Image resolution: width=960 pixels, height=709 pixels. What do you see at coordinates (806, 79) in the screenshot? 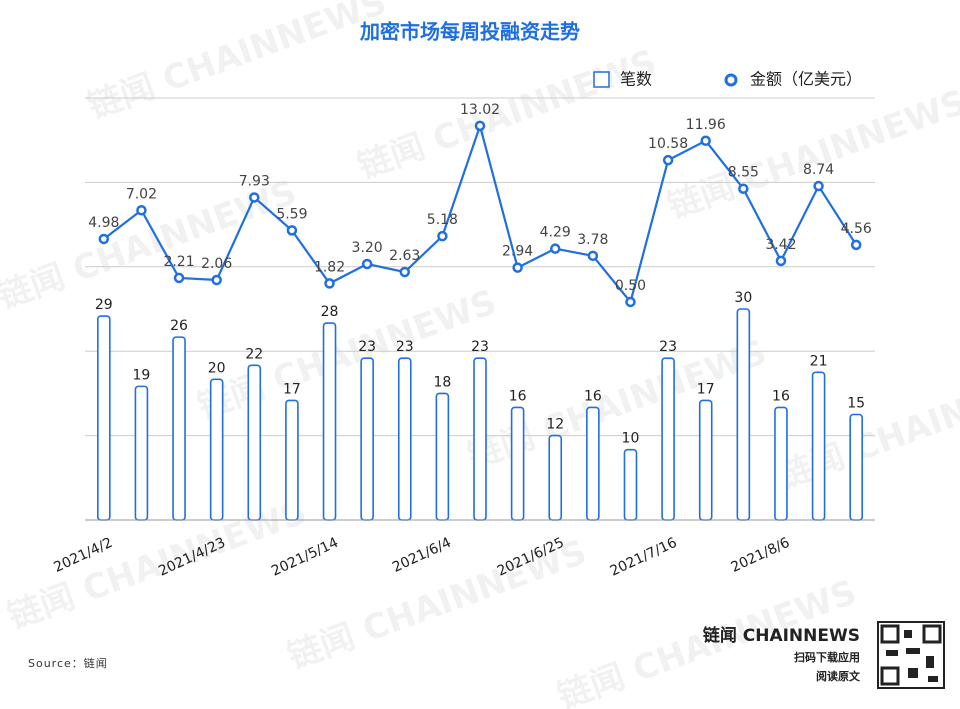
I see `legend-label: 金额（亿美元）` at bounding box center [806, 79].